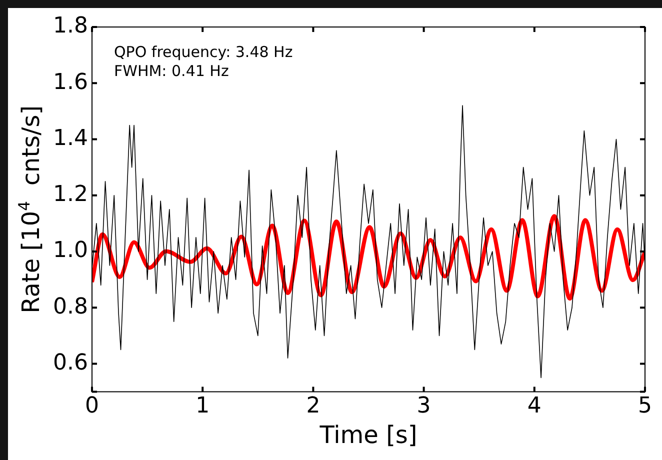  Describe the element at coordinates (203, 52) in the screenshot. I see `annotation: QPO frequency: 3.48 Hz` at that location.